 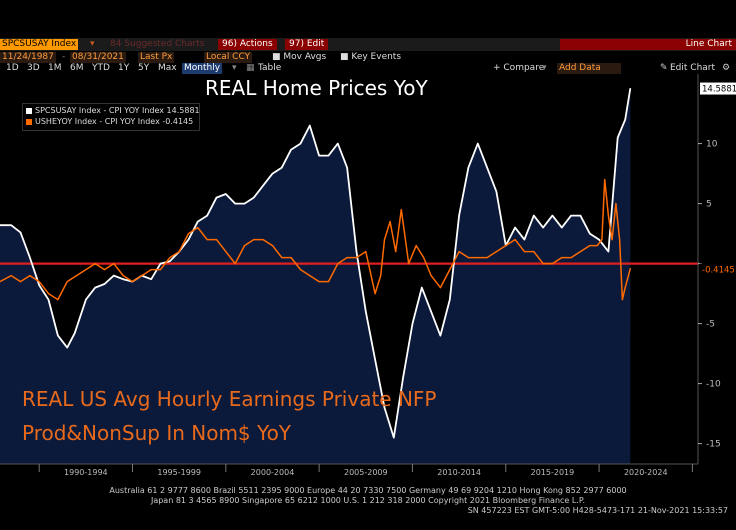 What do you see at coordinates (55, 68) in the screenshot?
I see `period-1m: 1M` at bounding box center [55, 68].